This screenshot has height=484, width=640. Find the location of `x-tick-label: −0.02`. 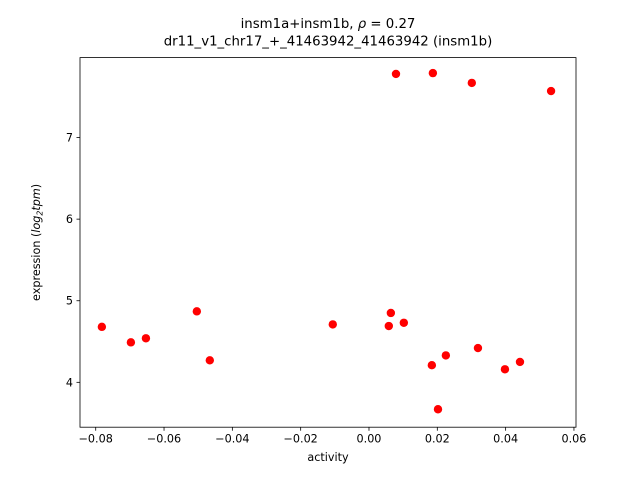

x-tick-label: −0.02 is located at coordinates (301, 439).